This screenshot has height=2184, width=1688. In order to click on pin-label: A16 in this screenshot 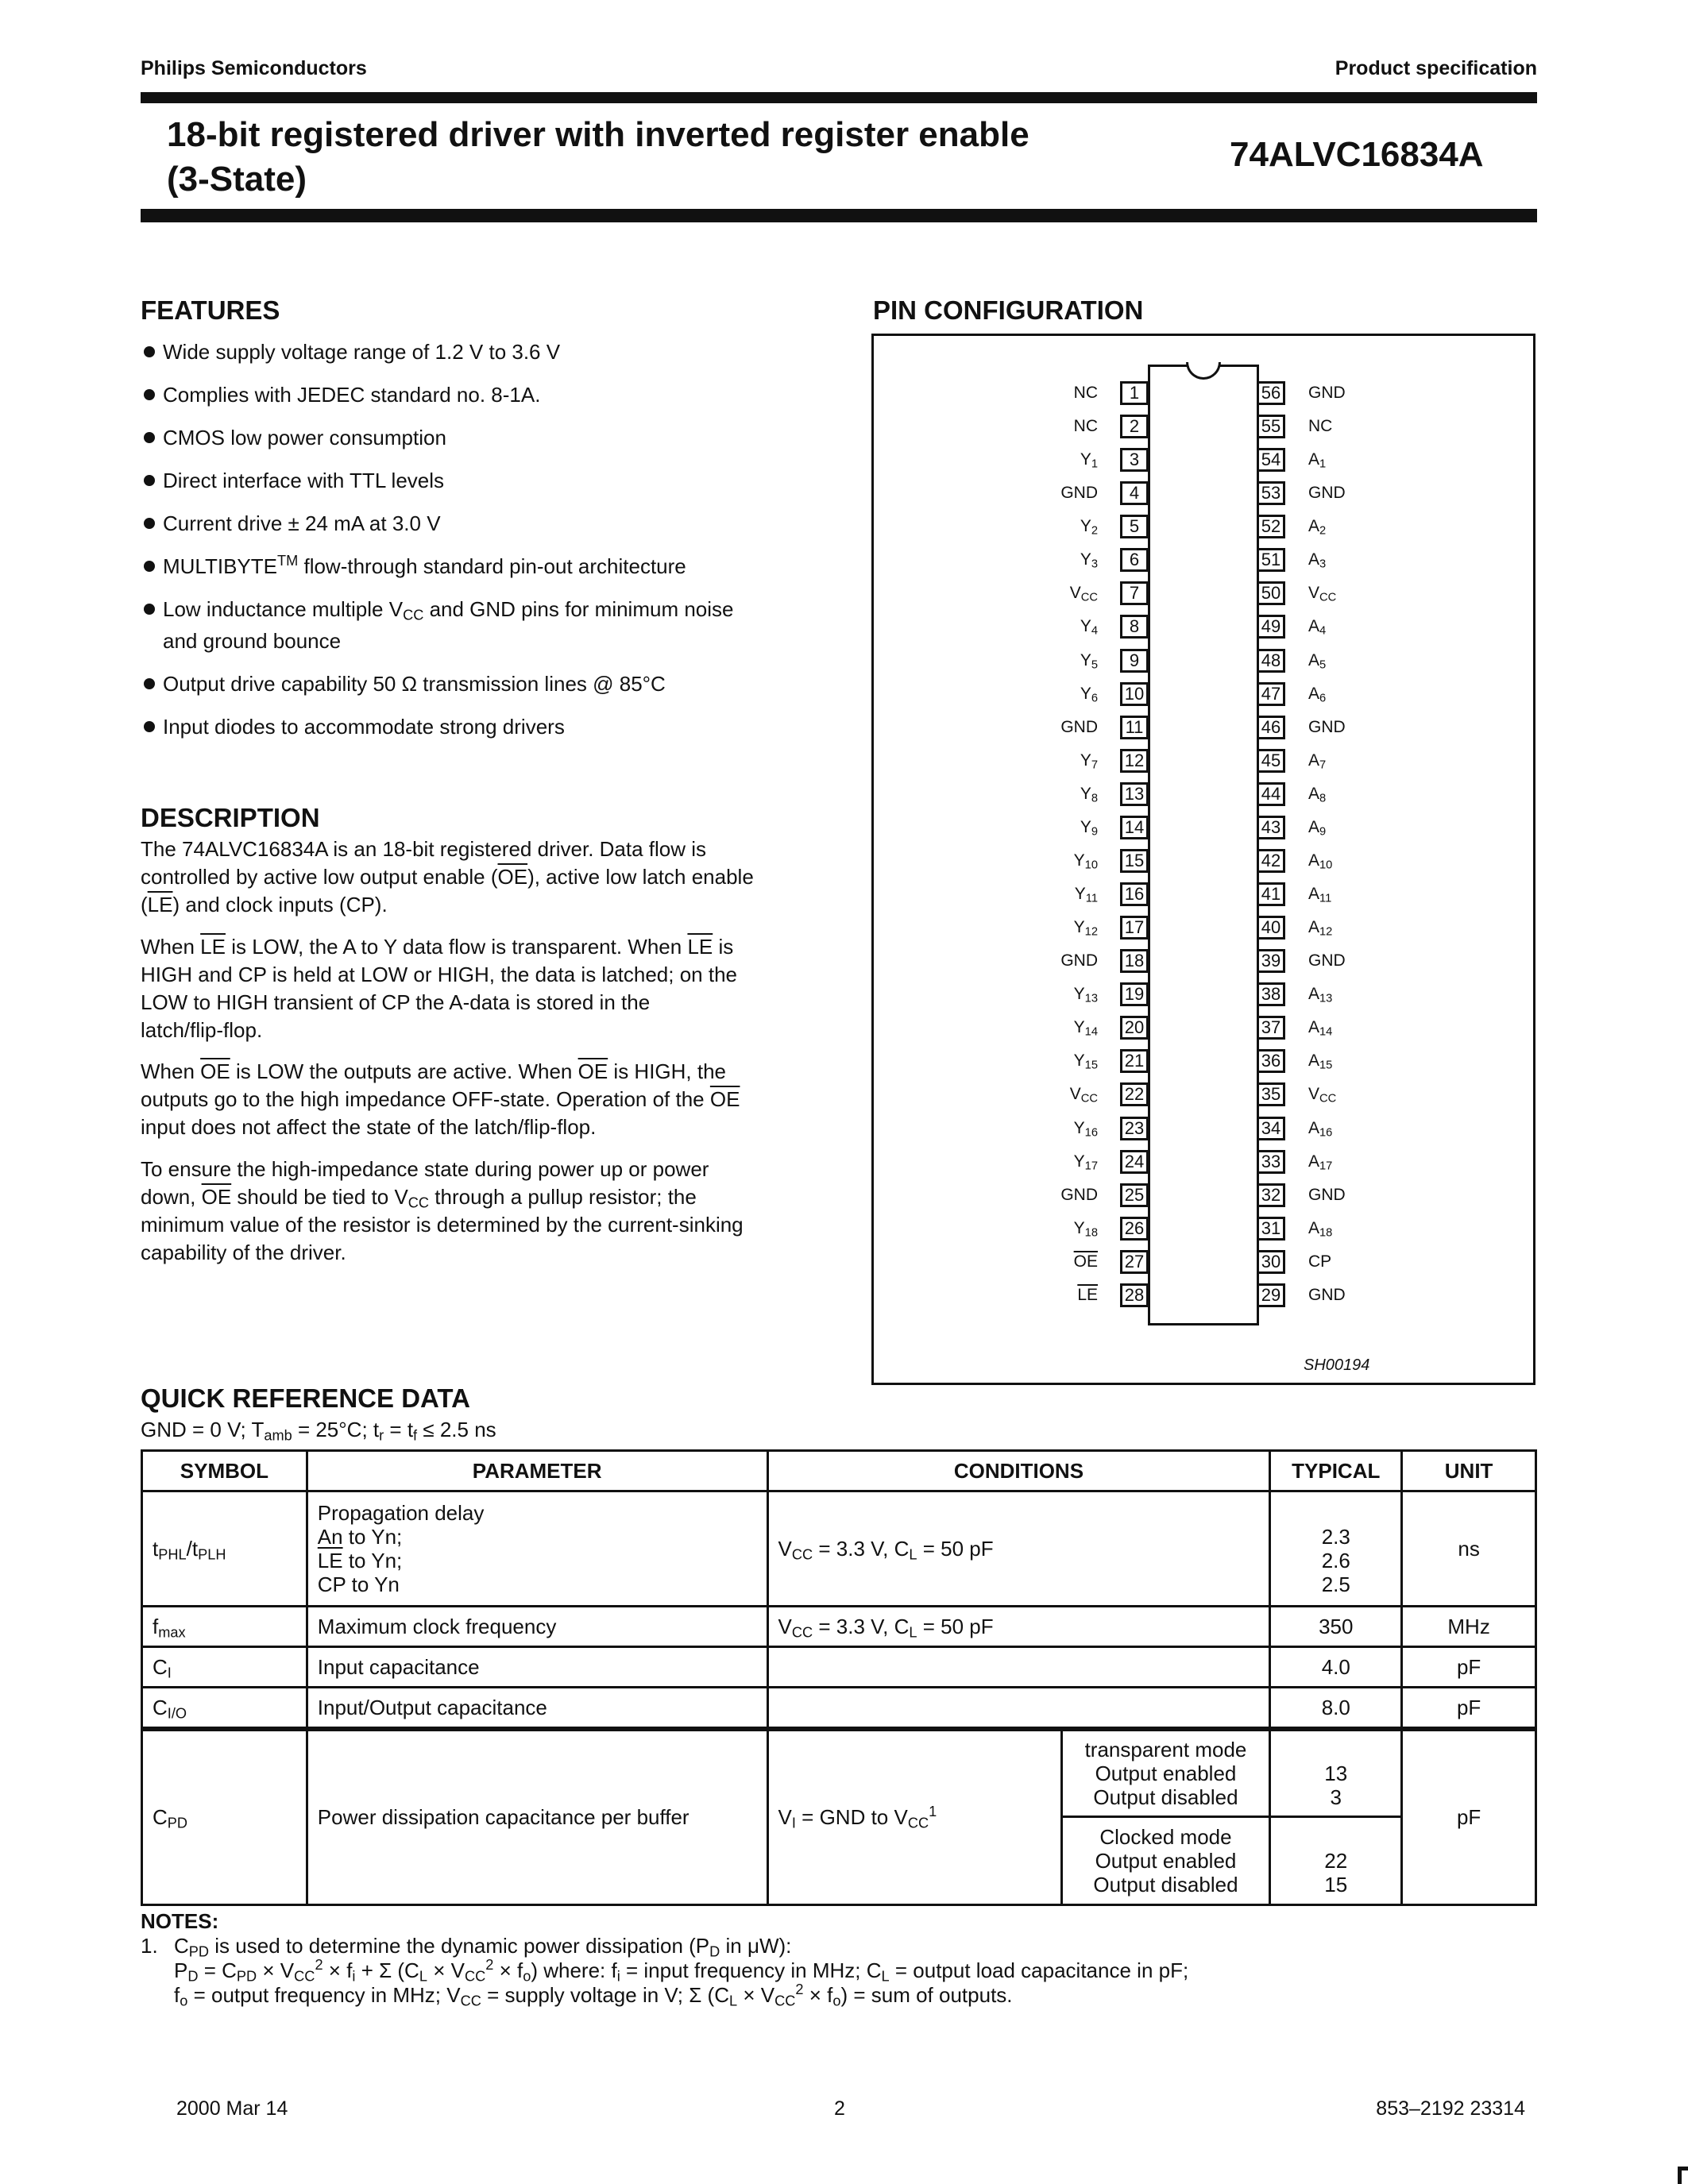, I will do `click(1321, 1129)`.